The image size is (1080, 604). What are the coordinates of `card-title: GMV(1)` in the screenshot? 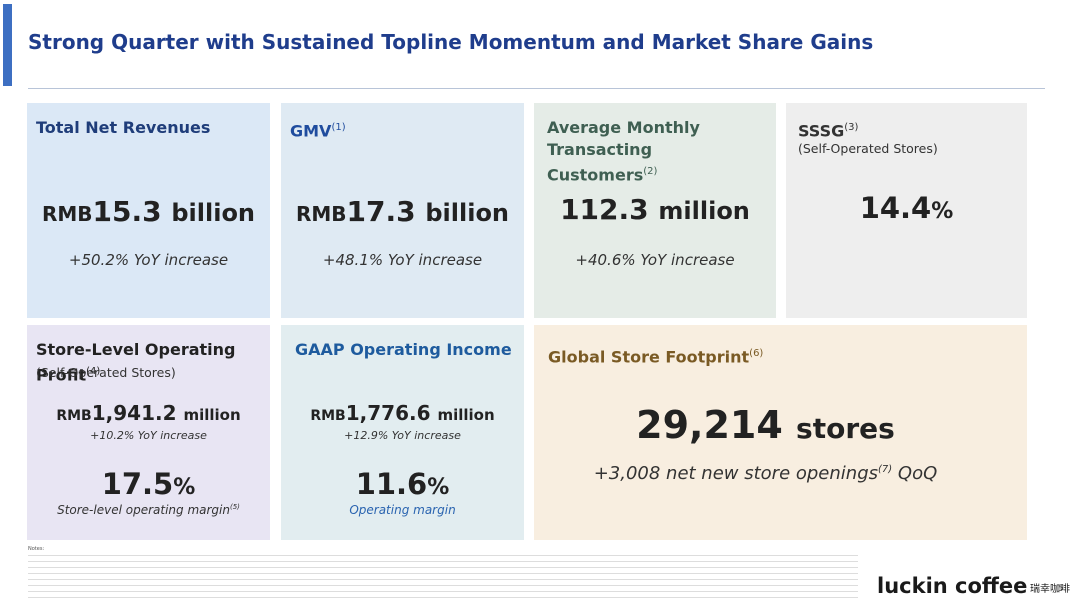 It's located at (318, 129).